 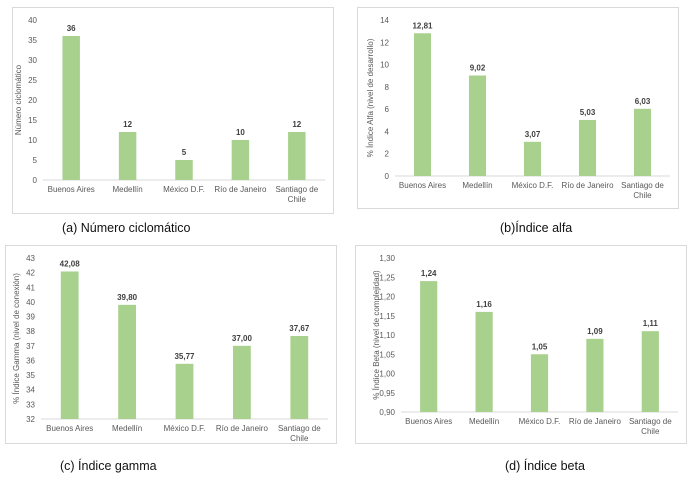 What do you see at coordinates (387, 374) in the screenshot?
I see `y-tick-label: 1,00` at bounding box center [387, 374].